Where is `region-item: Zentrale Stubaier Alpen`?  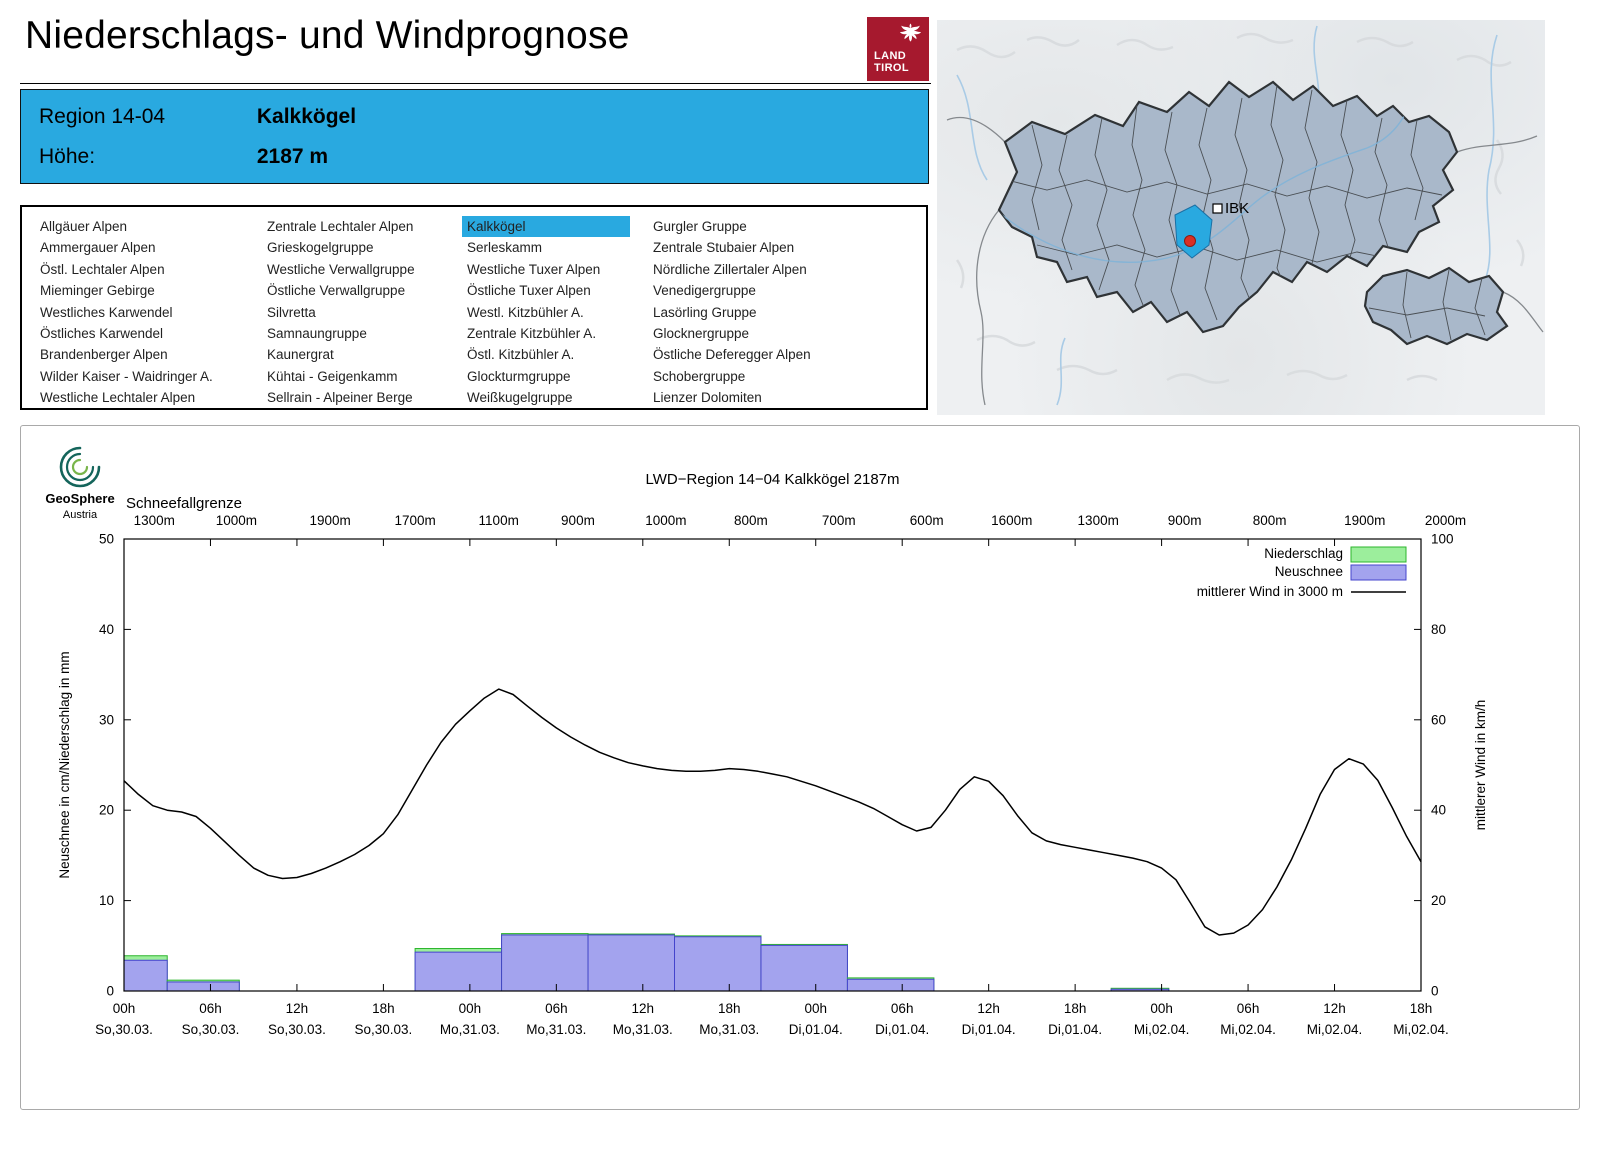
region-item: Zentrale Stubaier Alpen is located at coordinates (724, 248).